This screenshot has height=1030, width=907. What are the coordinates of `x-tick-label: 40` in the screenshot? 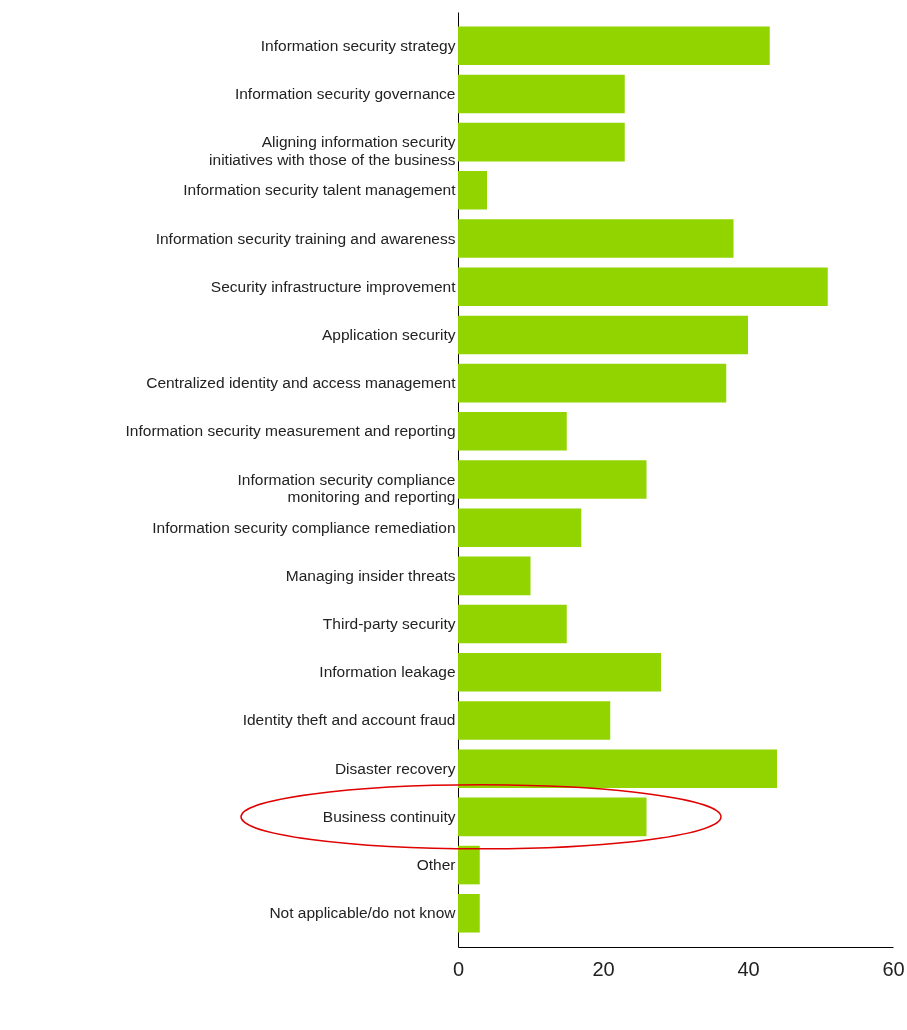 It's located at (748, 968).